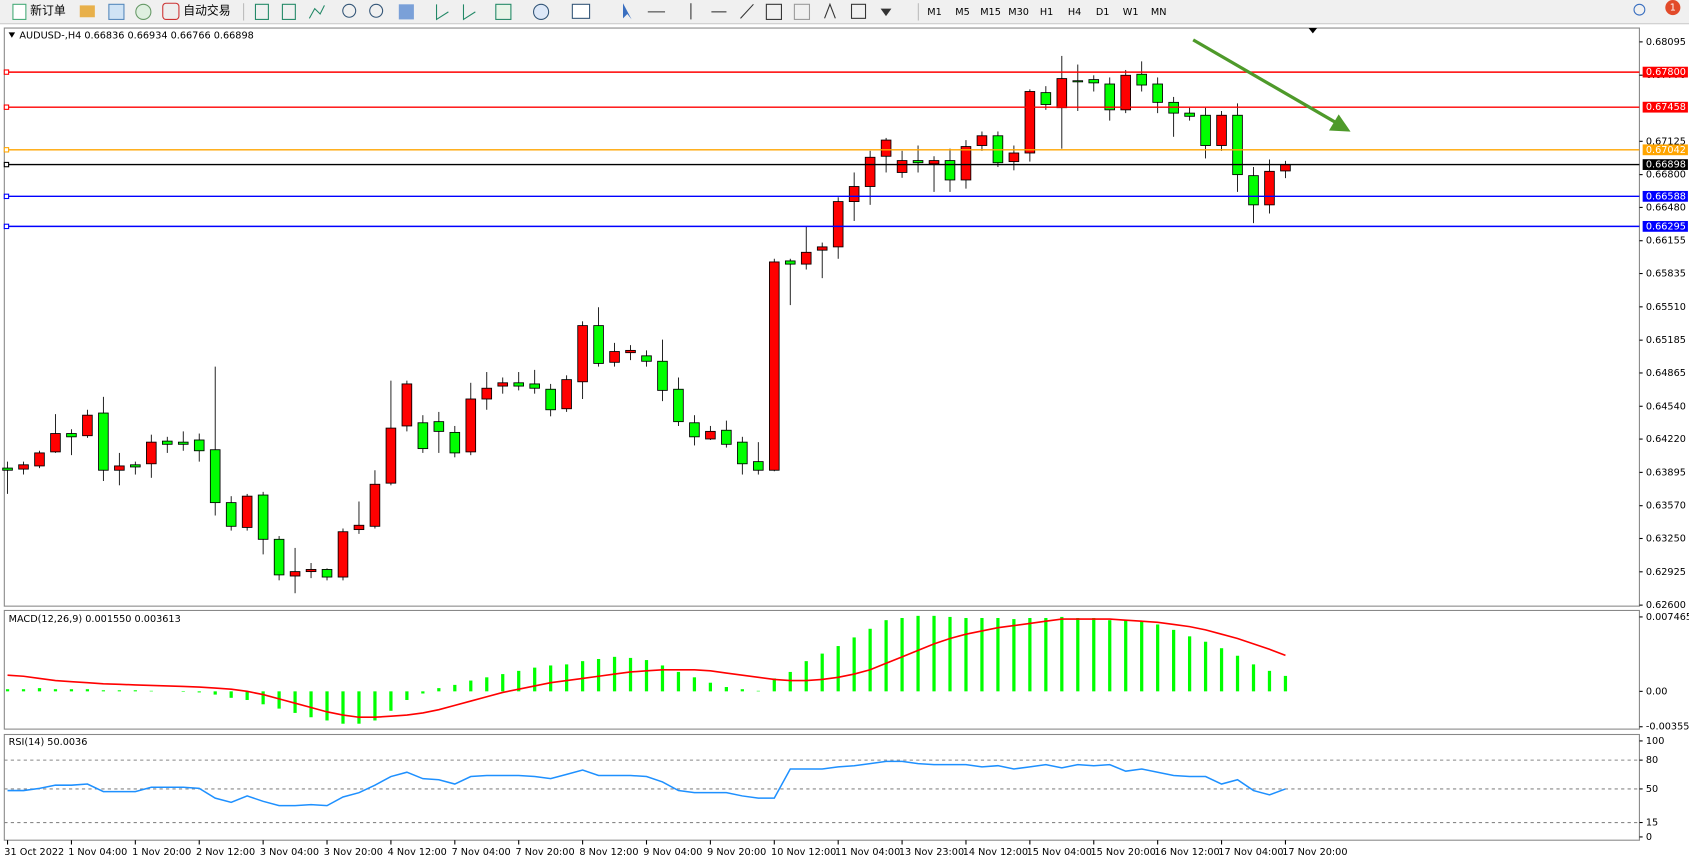  Describe the element at coordinates (469, 12) in the screenshot. I see `chart-shift-icon` at that location.